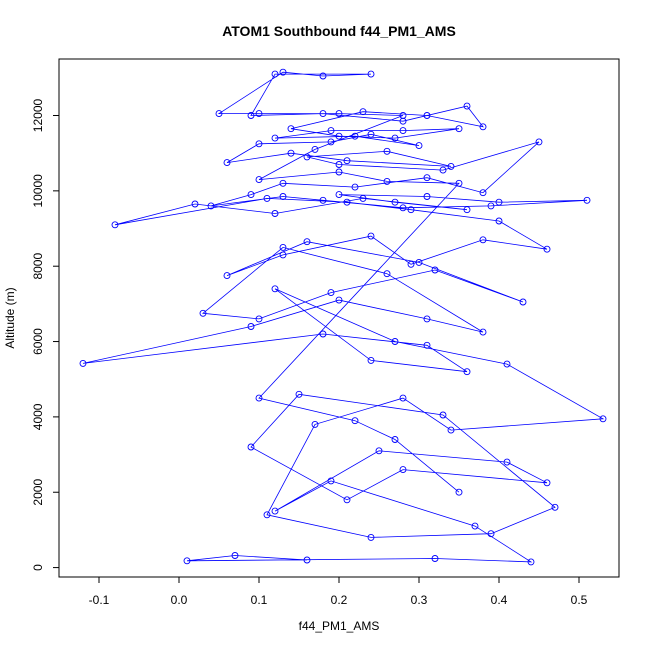 This screenshot has height=650, width=650. Describe the element at coordinates (38, 416) in the screenshot. I see `y-tick-label: 4000` at that location.